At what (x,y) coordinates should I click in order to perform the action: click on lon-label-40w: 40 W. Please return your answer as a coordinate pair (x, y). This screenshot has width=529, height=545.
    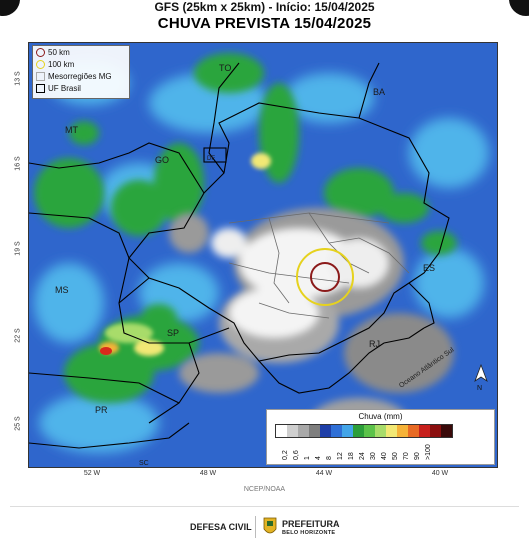
    Looking at the image, I should click on (440, 473).